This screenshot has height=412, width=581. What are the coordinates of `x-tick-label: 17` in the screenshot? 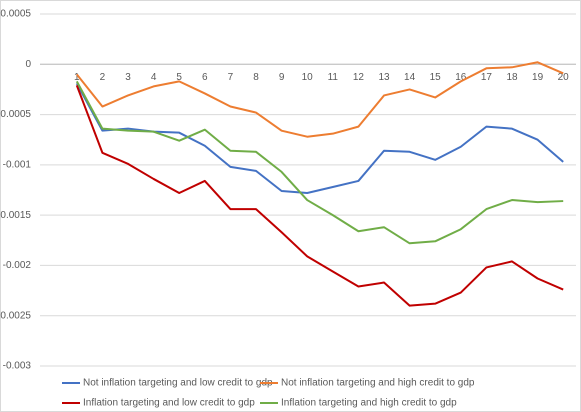 It's located at (487, 77).